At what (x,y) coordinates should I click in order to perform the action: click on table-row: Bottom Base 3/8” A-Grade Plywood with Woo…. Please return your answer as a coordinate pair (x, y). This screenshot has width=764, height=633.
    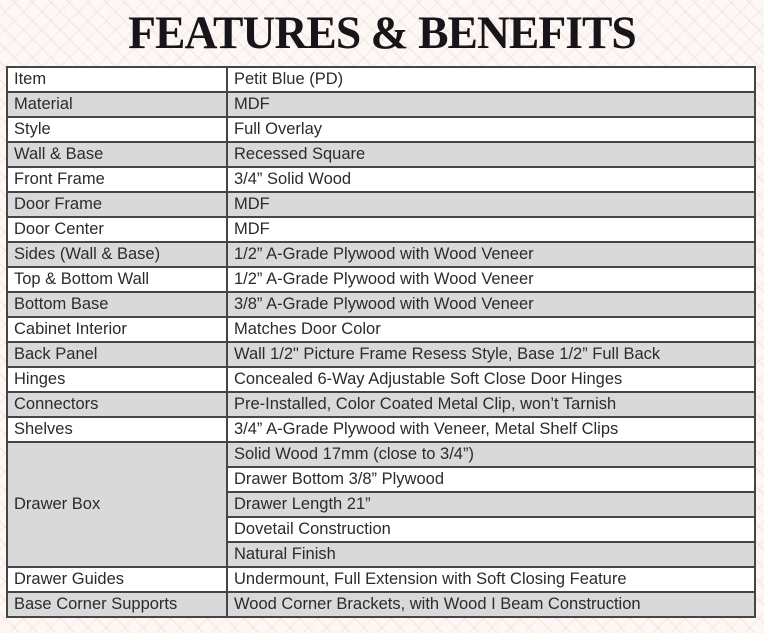
    Looking at the image, I should click on (381, 304).